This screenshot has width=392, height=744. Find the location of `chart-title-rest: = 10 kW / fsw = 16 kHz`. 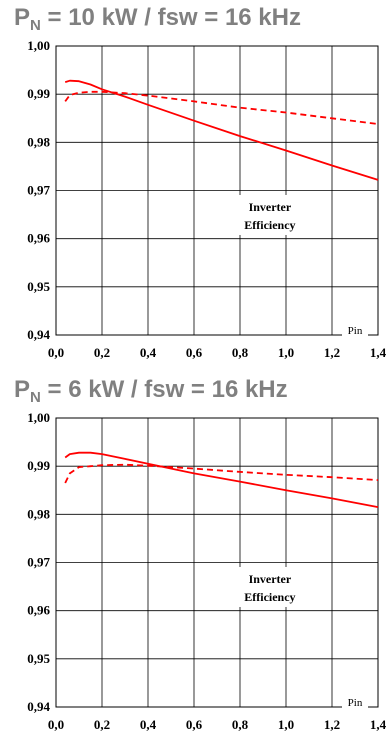

chart-title-rest: = 10 kW / fsw = 16 kHz is located at coordinates (170, 17).